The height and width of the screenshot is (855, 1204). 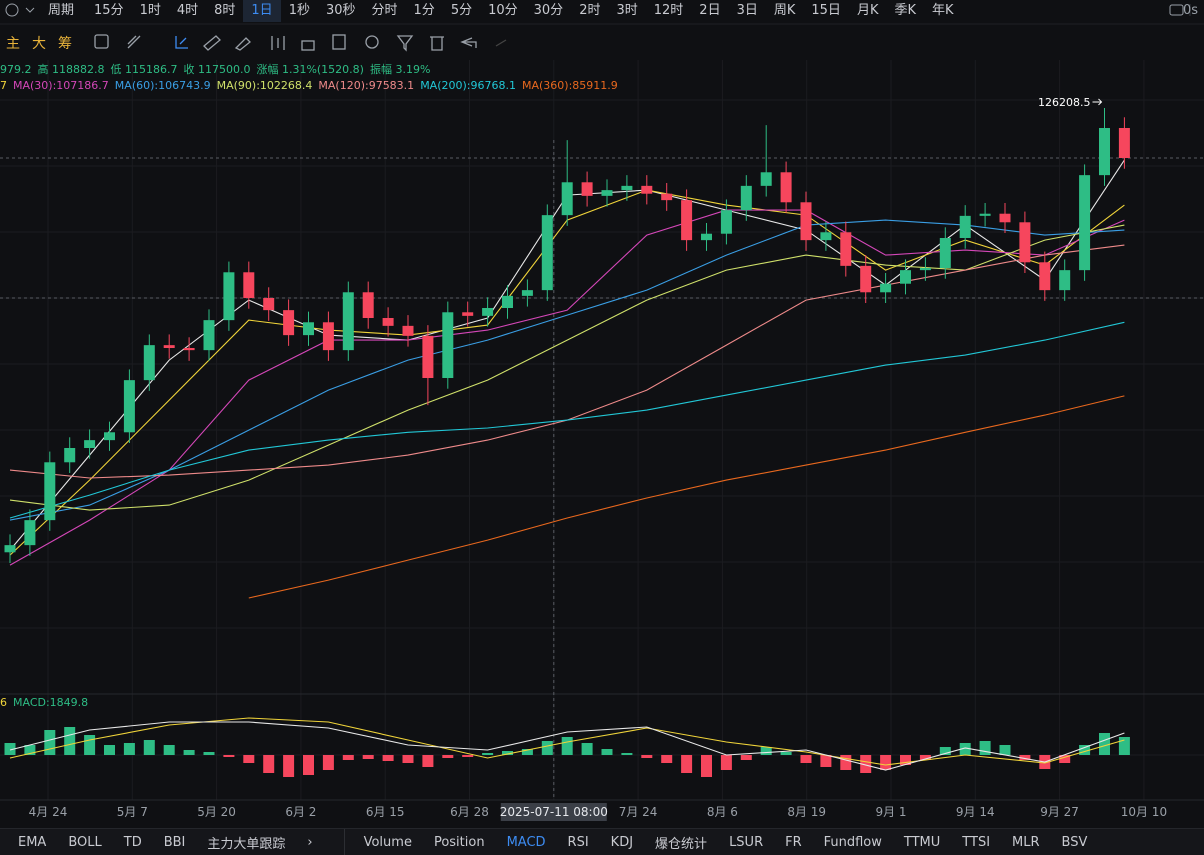 What do you see at coordinates (668, 10) in the screenshot?
I see `period-button: 12时` at bounding box center [668, 10].